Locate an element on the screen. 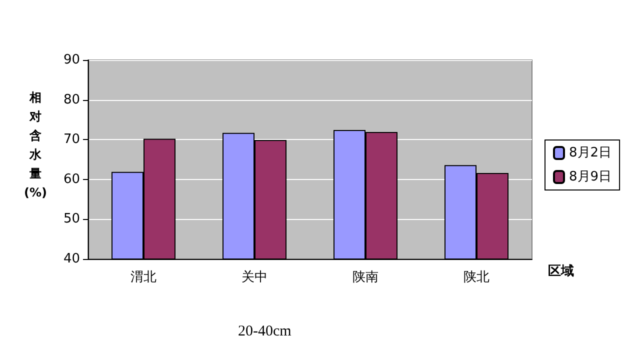 The height and width of the screenshot is (350, 641). y-tick-label: 80 is located at coordinates (71, 100).